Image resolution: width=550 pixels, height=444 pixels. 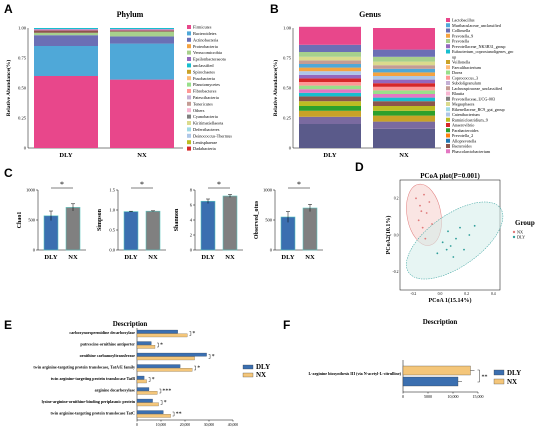 What do you see at coordinates (462, 135) in the screenshot?
I see `genus-legend-label: Prevotella_2` at bounding box center [462, 135].